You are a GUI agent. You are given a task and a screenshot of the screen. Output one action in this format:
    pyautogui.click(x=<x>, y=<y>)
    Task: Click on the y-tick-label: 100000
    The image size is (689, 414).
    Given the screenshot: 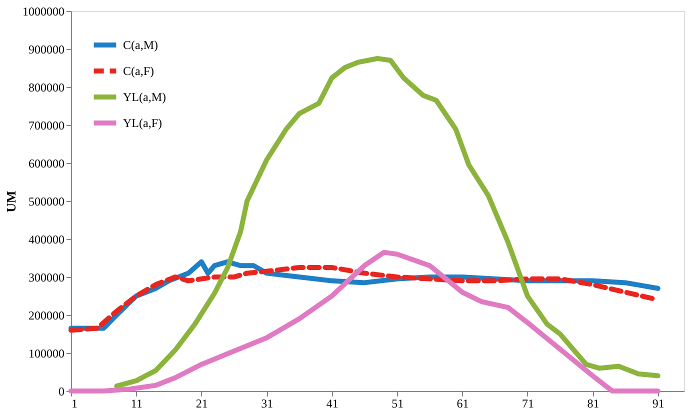 What is the action you would take?
    pyautogui.click(x=46, y=353)
    